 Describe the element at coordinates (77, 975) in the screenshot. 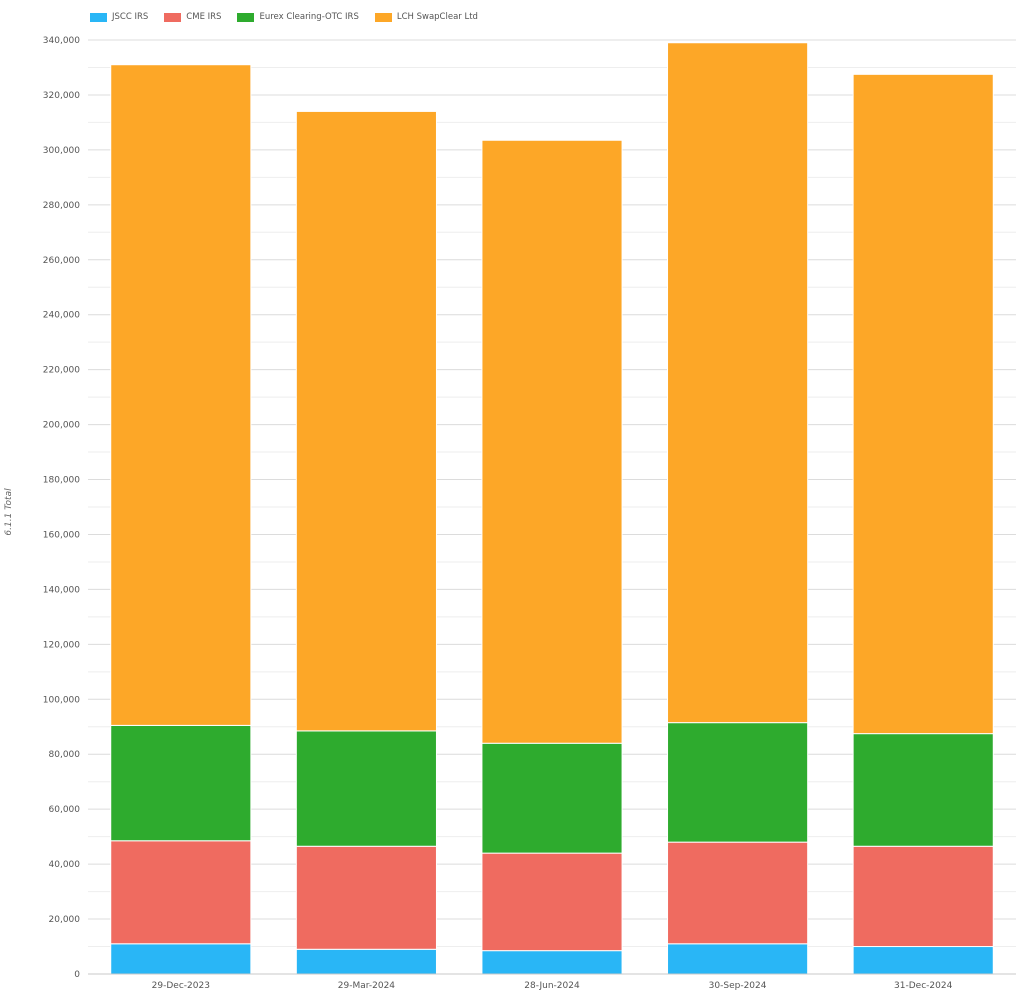

I see `y-tick-label: 0` at that location.